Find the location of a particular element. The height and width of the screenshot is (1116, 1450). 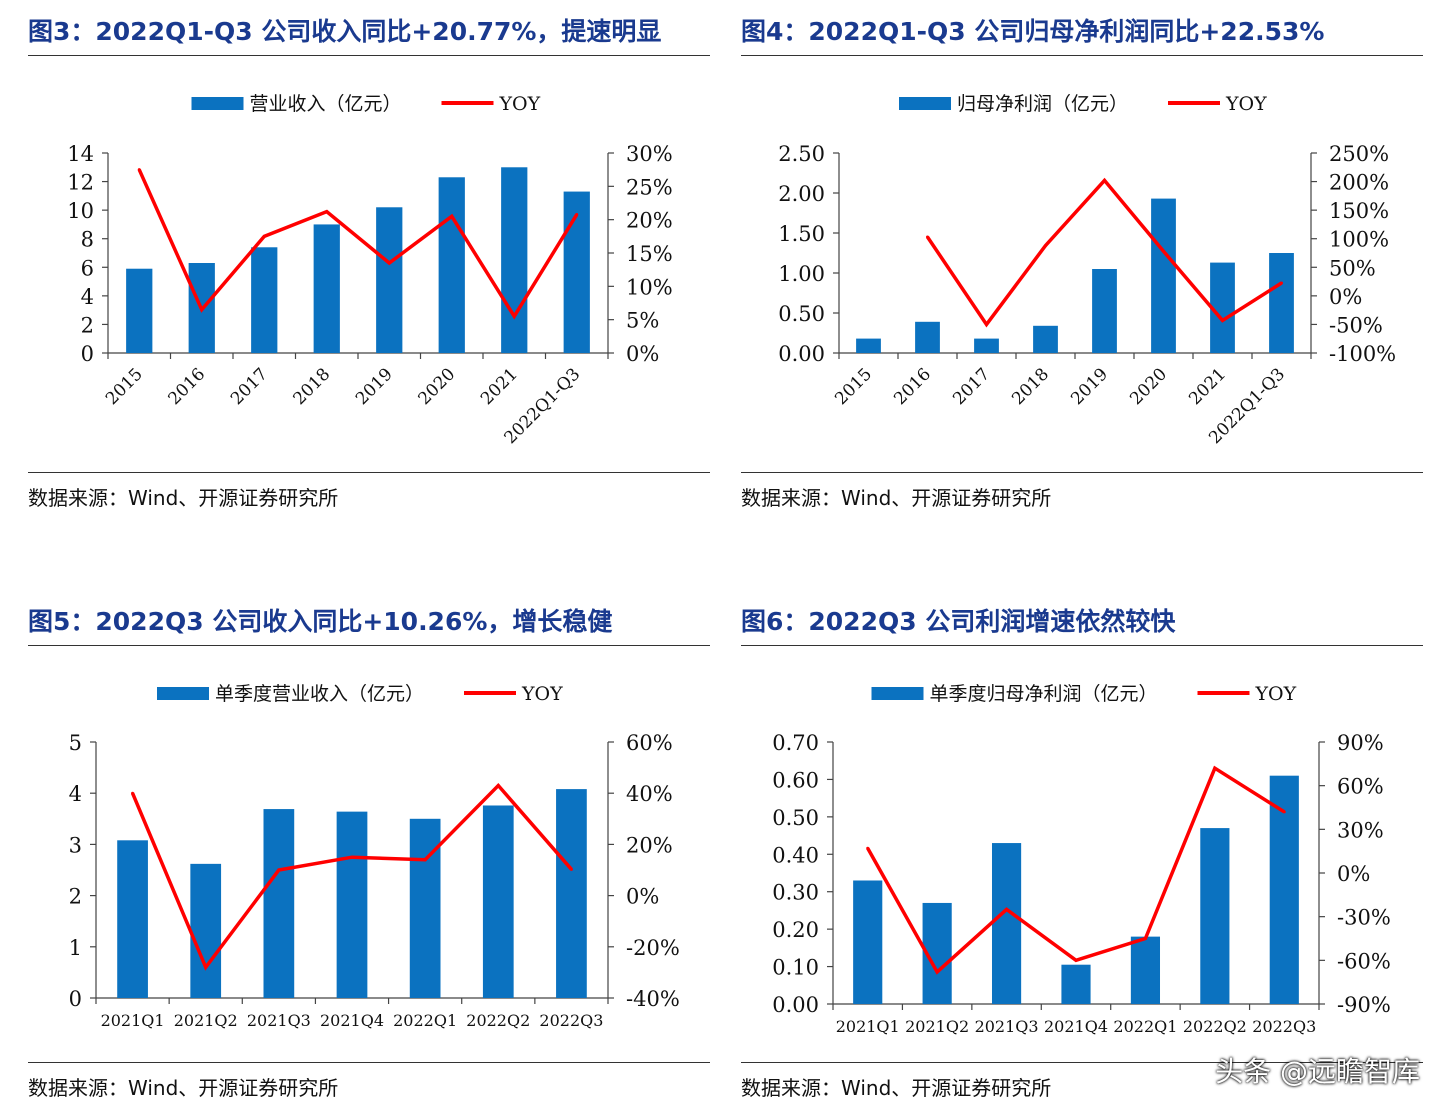

left-tick-label: 5 is located at coordinates (75, 743).